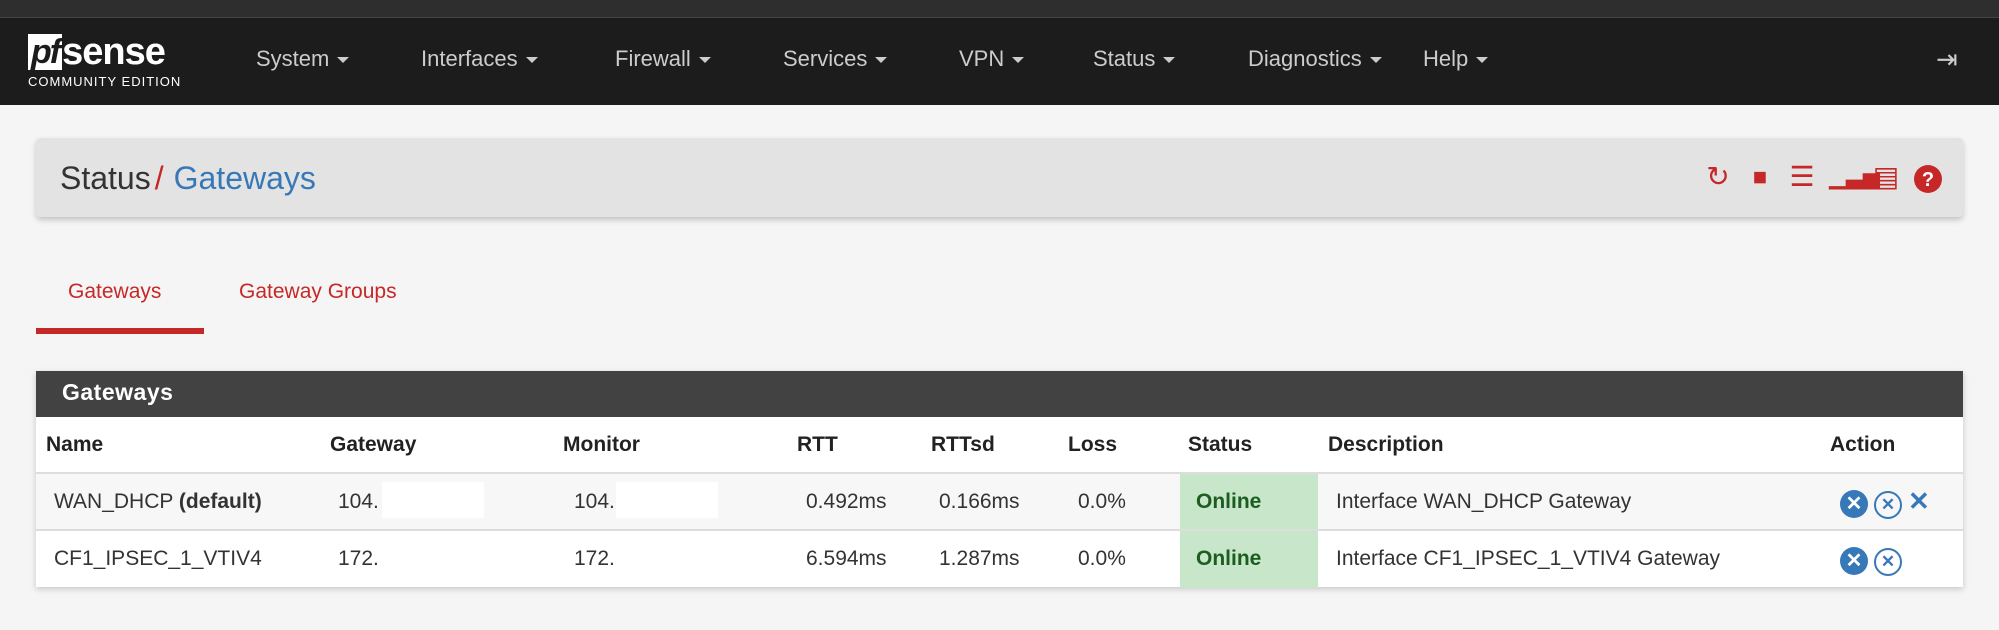 Image resolution: width=1999 pixels, height=630 pixels. I want to click on col-gateway: Gateway, so click(373, 444).